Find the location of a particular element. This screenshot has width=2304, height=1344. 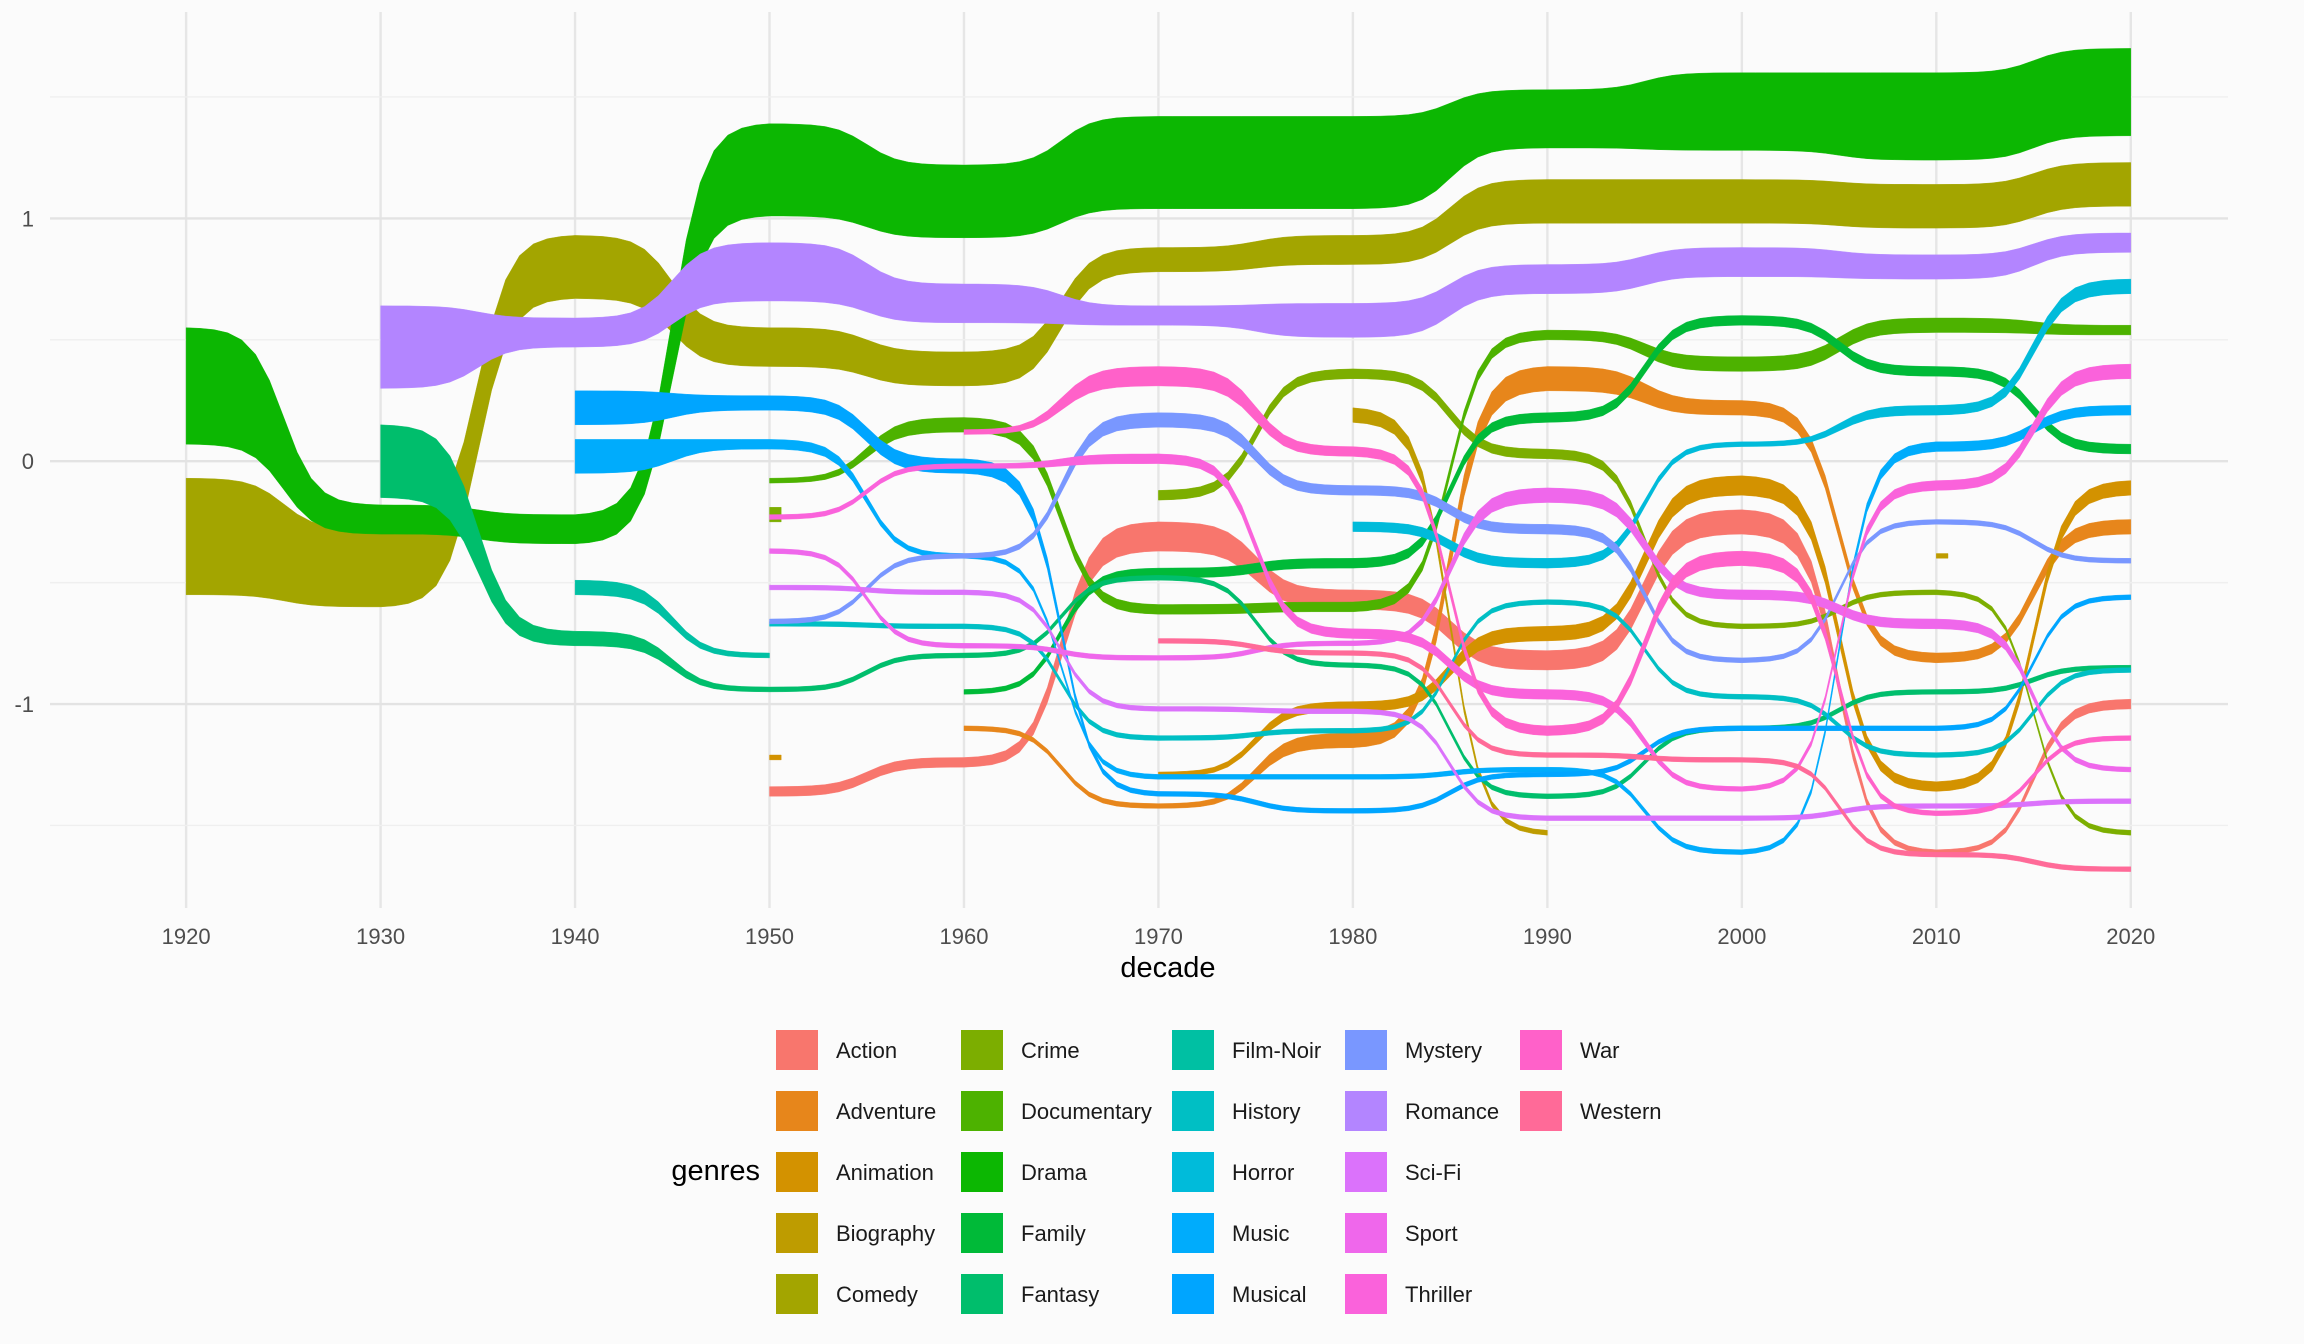

legend-label: Horror is located at coordinates (1263, 1172).